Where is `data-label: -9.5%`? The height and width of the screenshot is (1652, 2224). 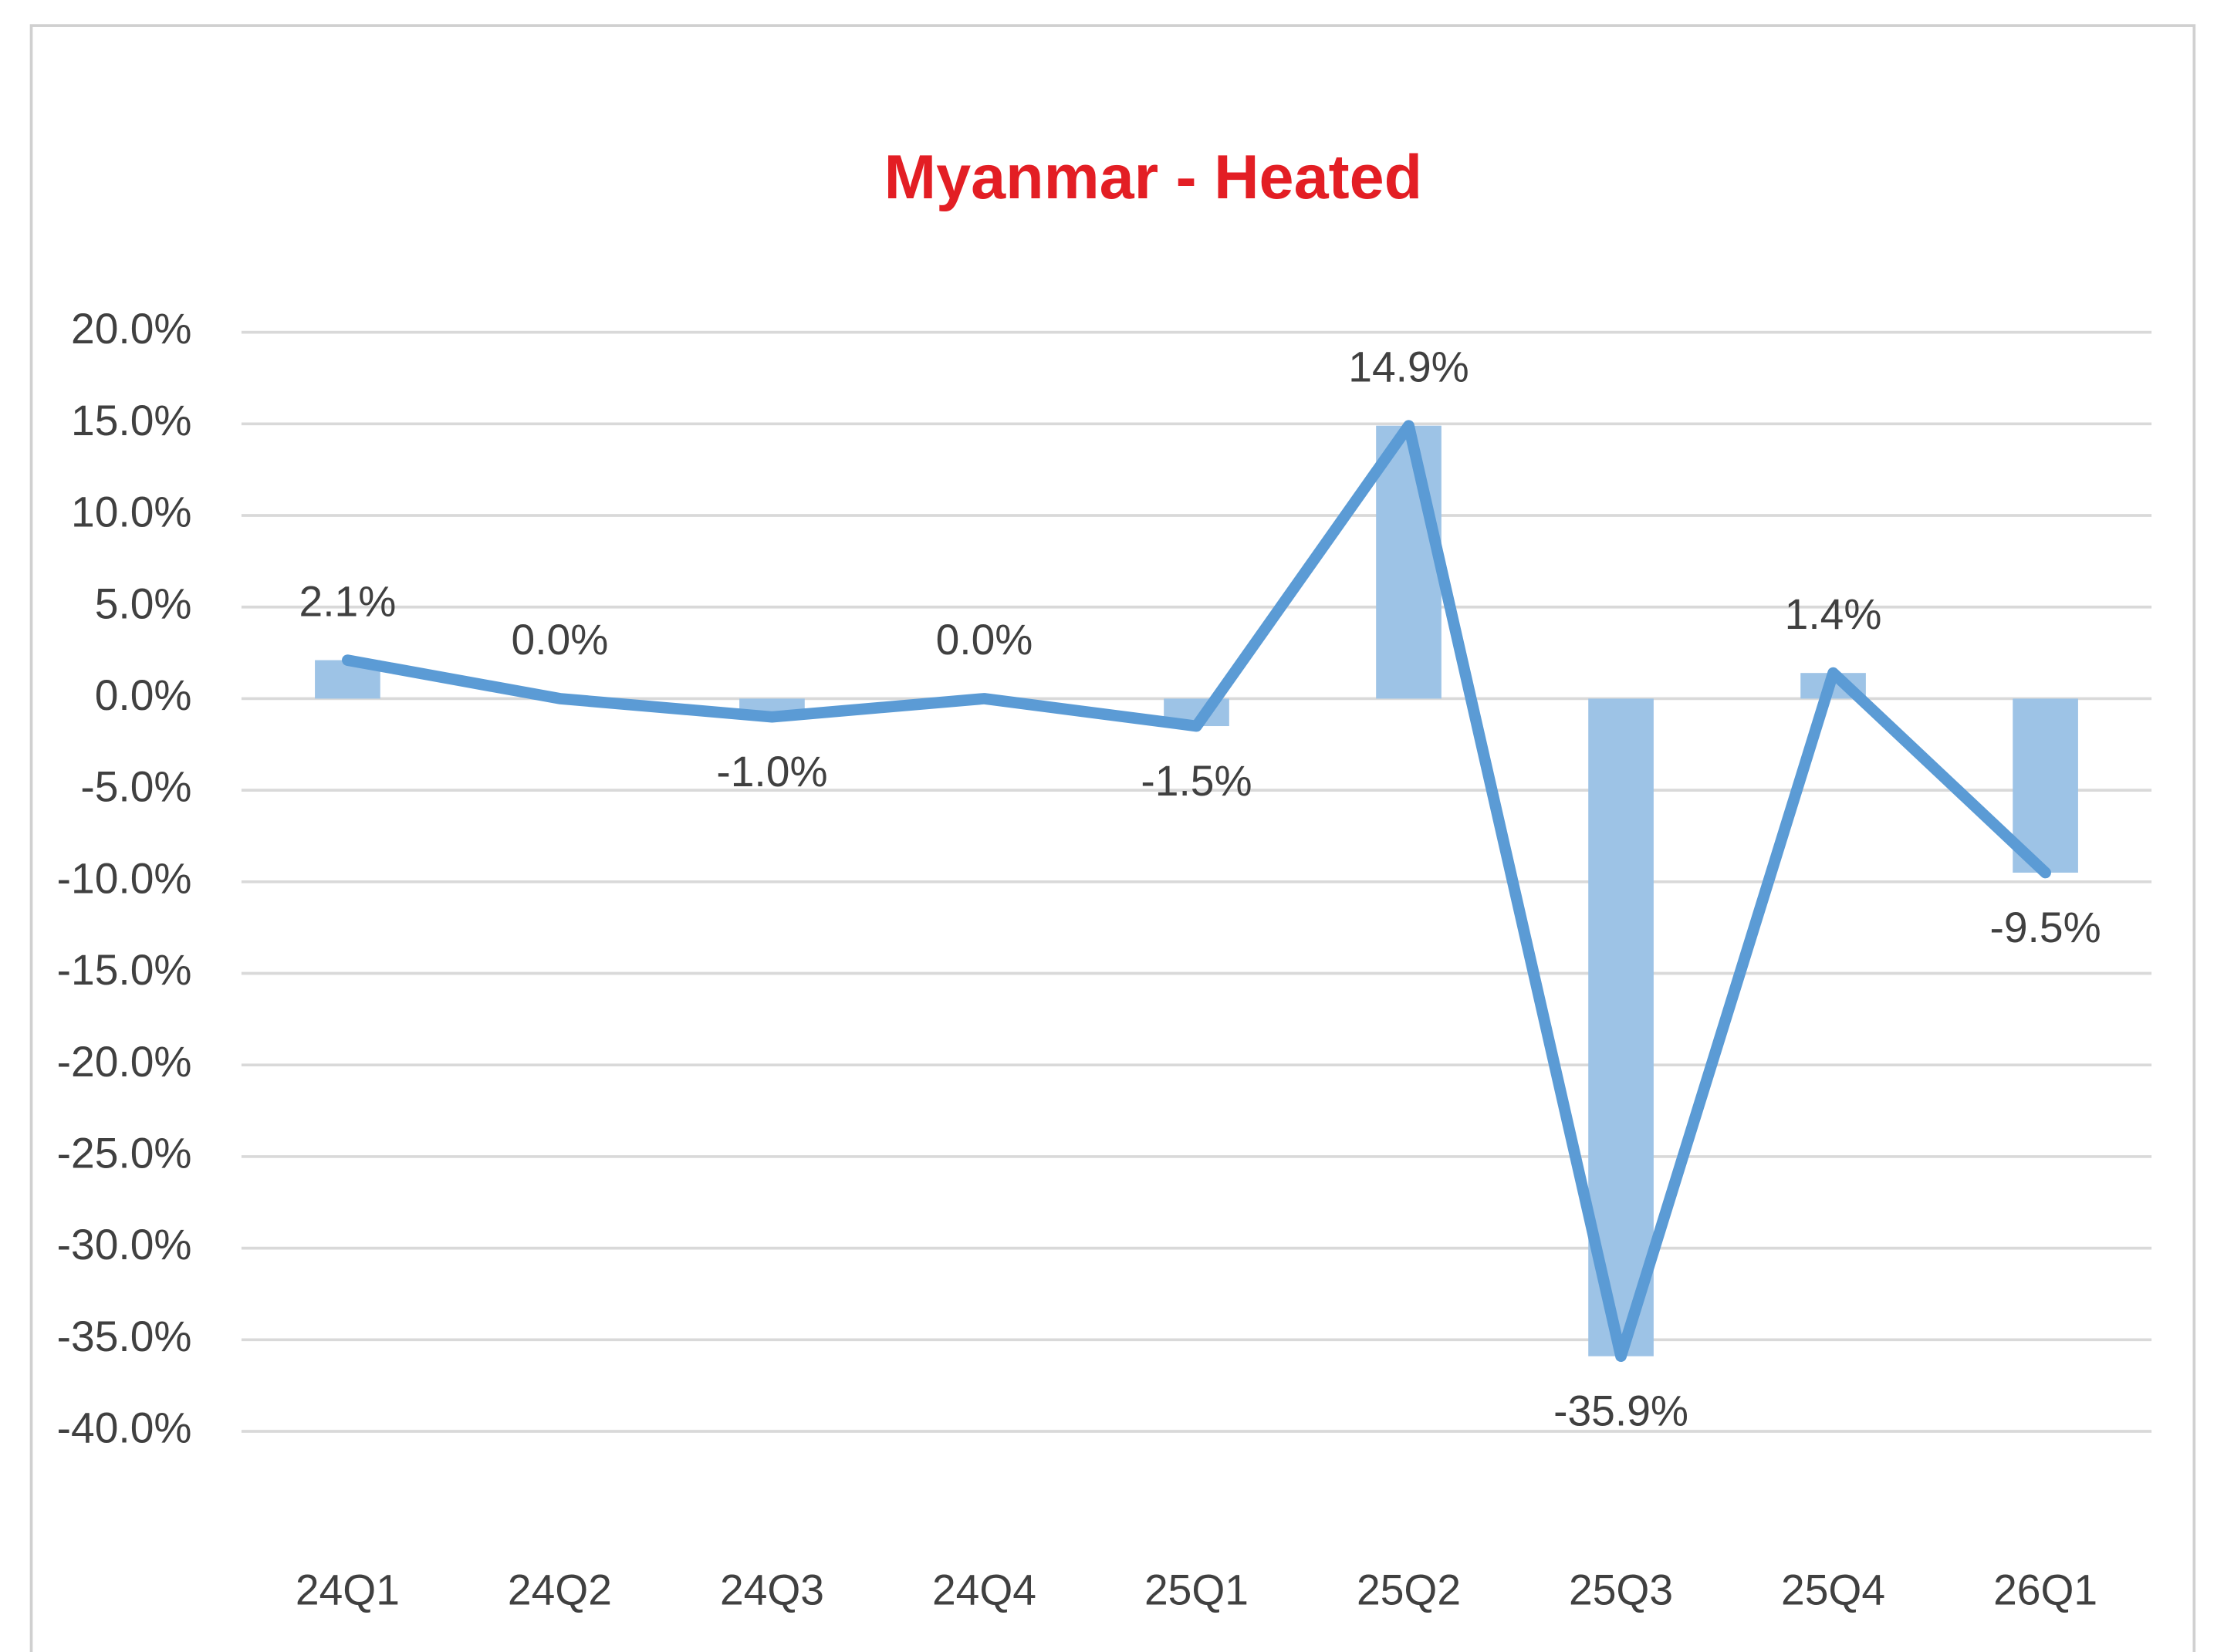
data-label: -9.5% is located at coordinates (2045, 927).